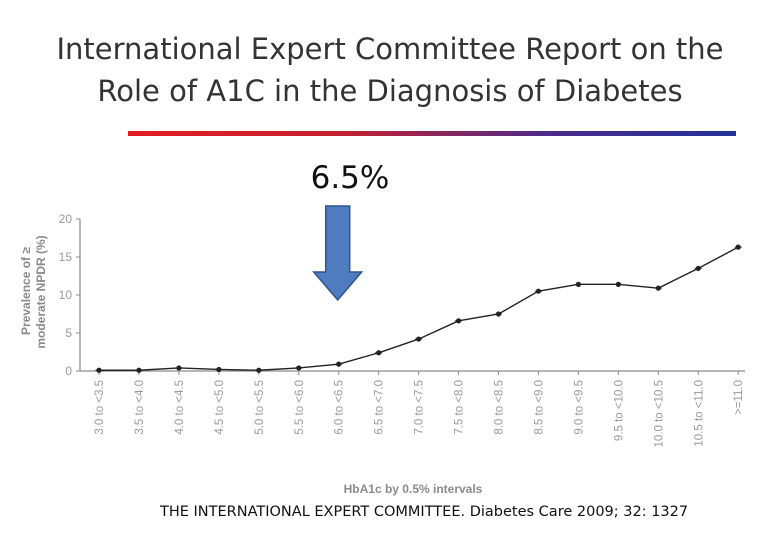  I want to click on threshold-callout-label: 6.5%, so click(350, 178).